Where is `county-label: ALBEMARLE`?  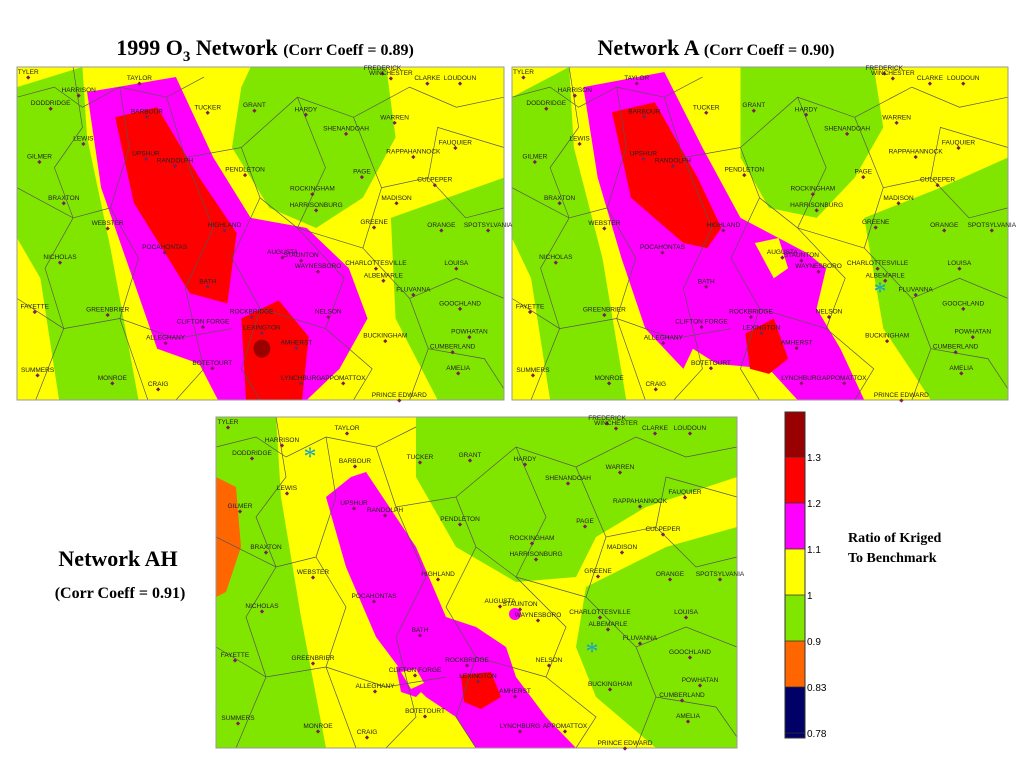
county-label: ALBEMARLE is located at coordinates (886, 275).